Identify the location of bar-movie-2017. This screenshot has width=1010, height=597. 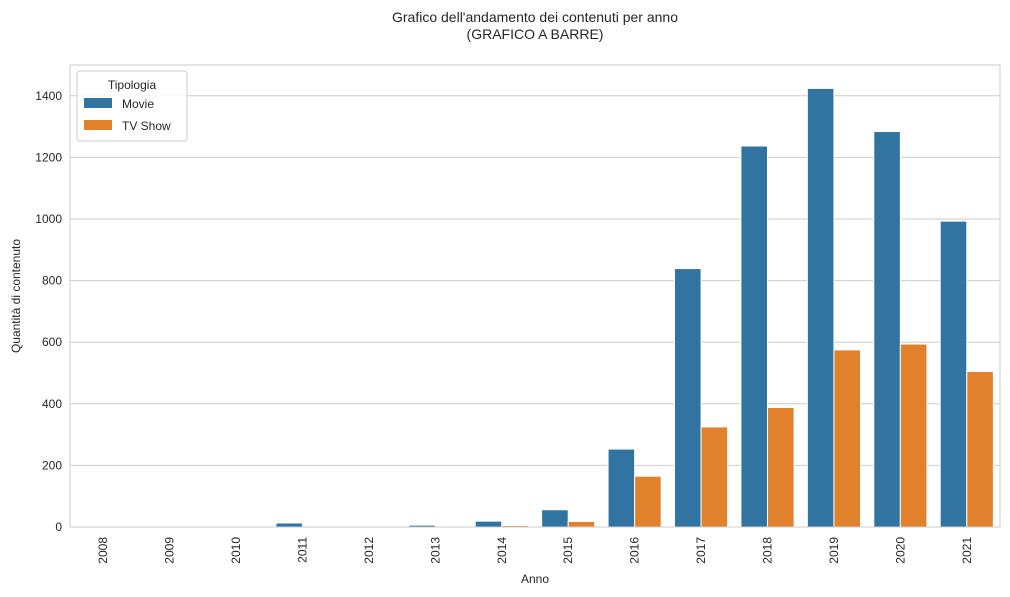
(688, 398).